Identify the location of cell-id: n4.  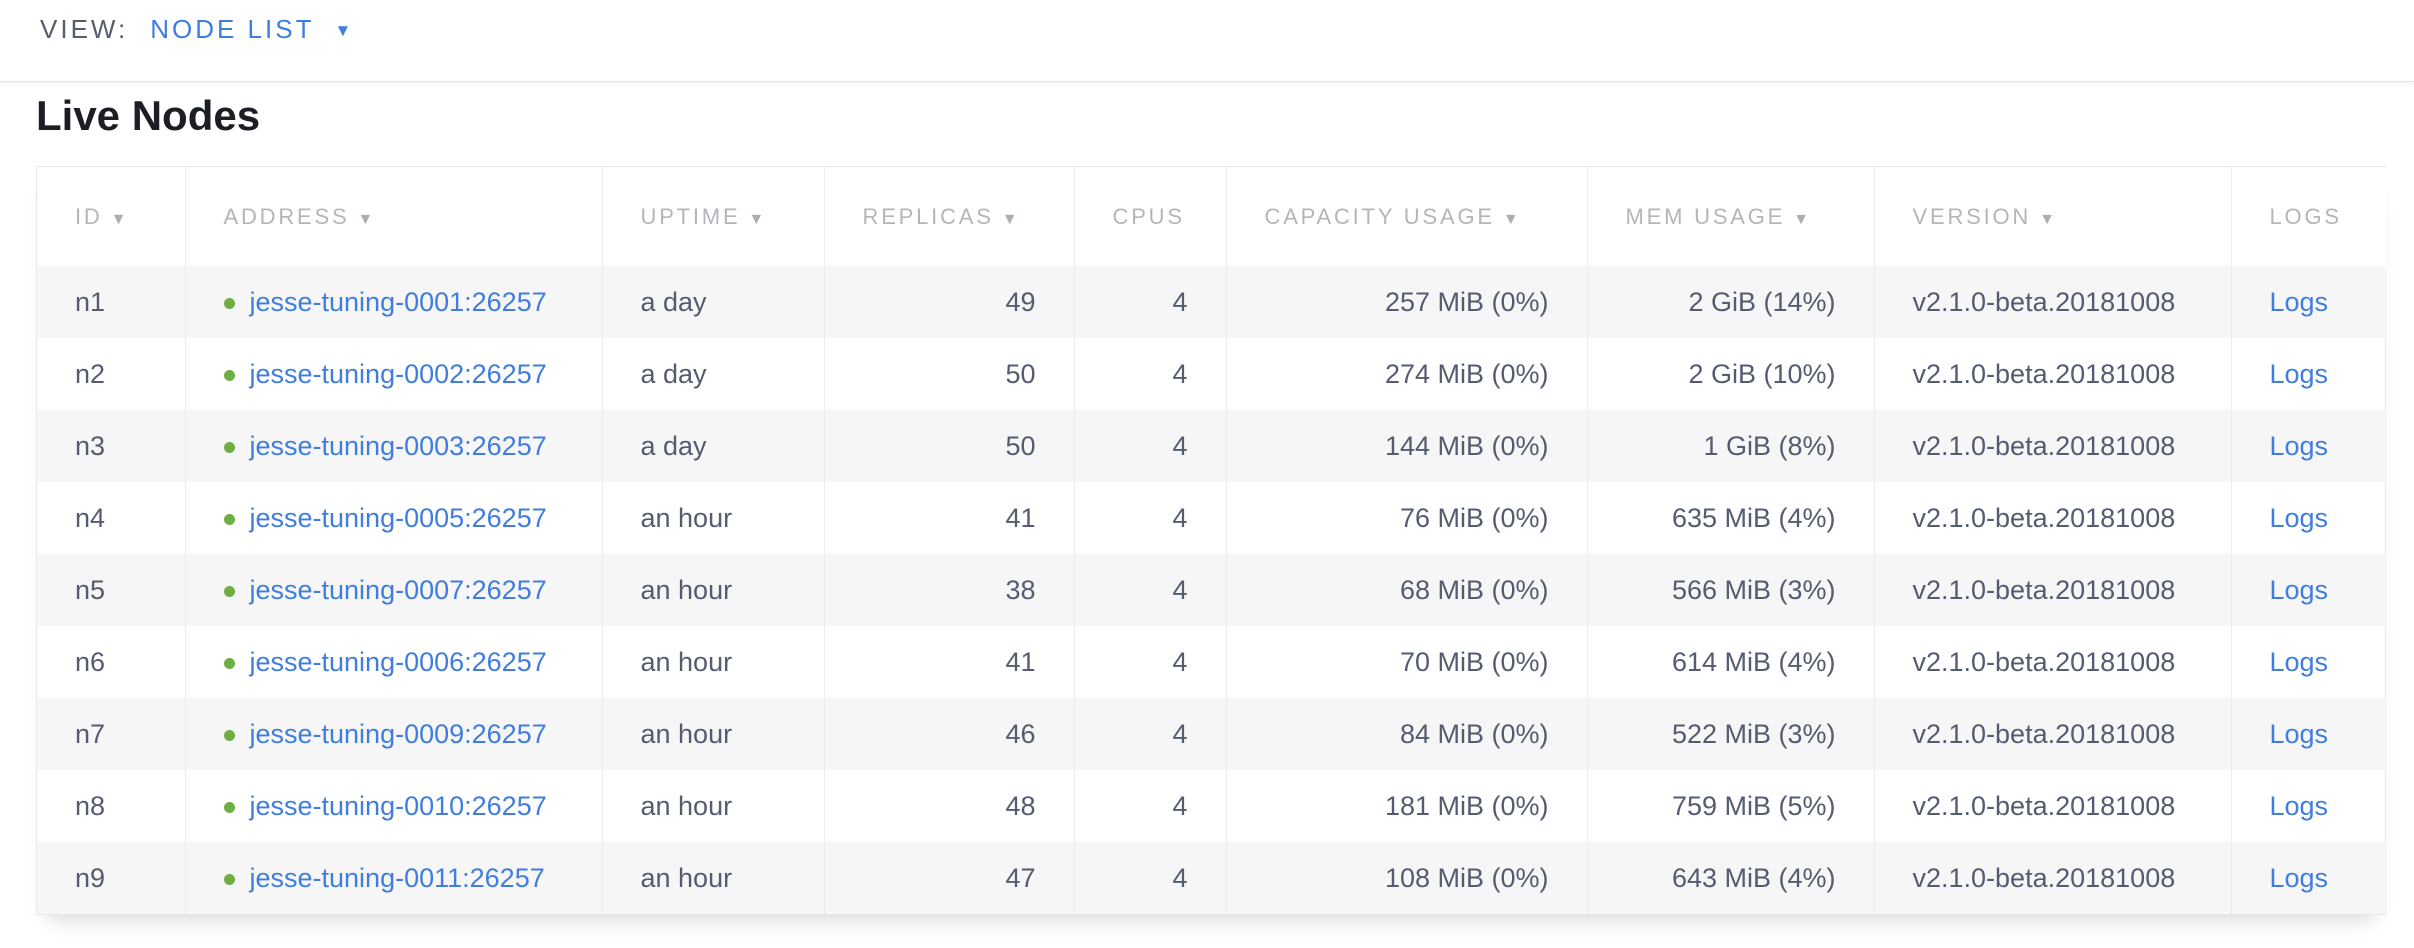
(90, 517).